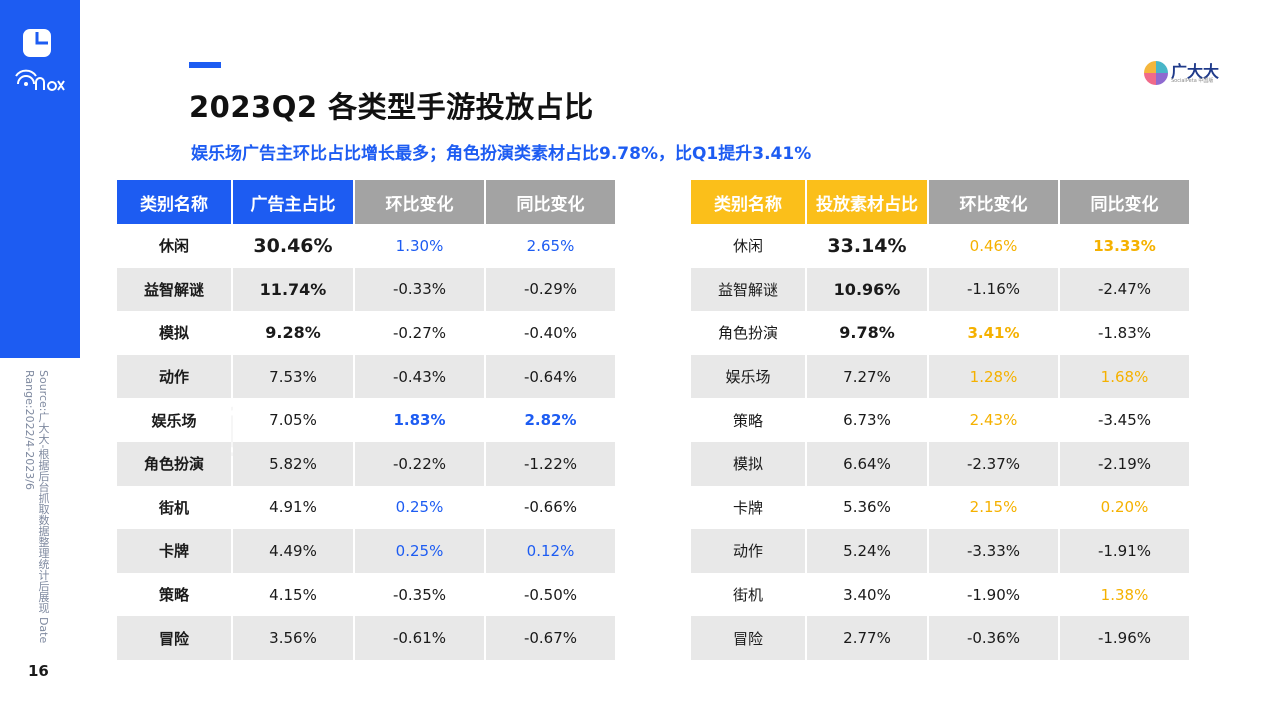 This screenshot has width=1280, height=720. I want to click on table-row: 动作 5.24% -3.33% -1.91%, so click(940, 551).